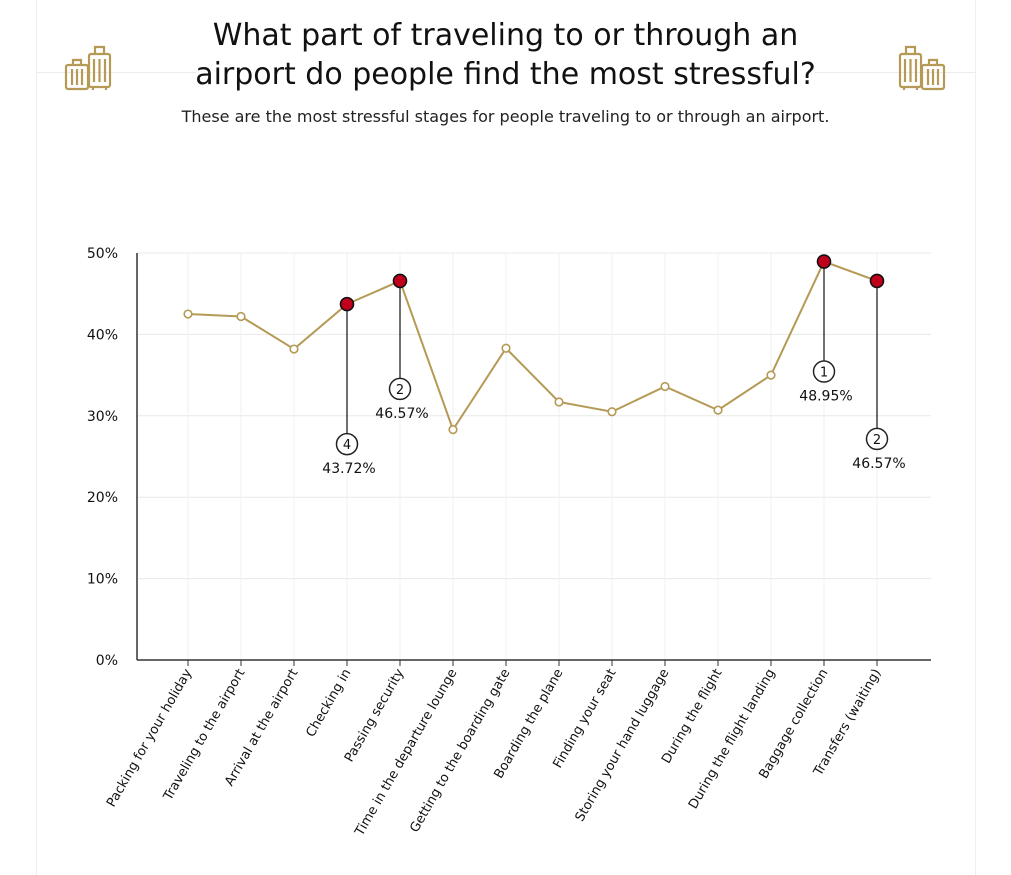 This screenshot has height=875, width=1011. Describe the element at coordinates (107, 661) in the screenshot. I see `y-tick-label: 0%` at that location.